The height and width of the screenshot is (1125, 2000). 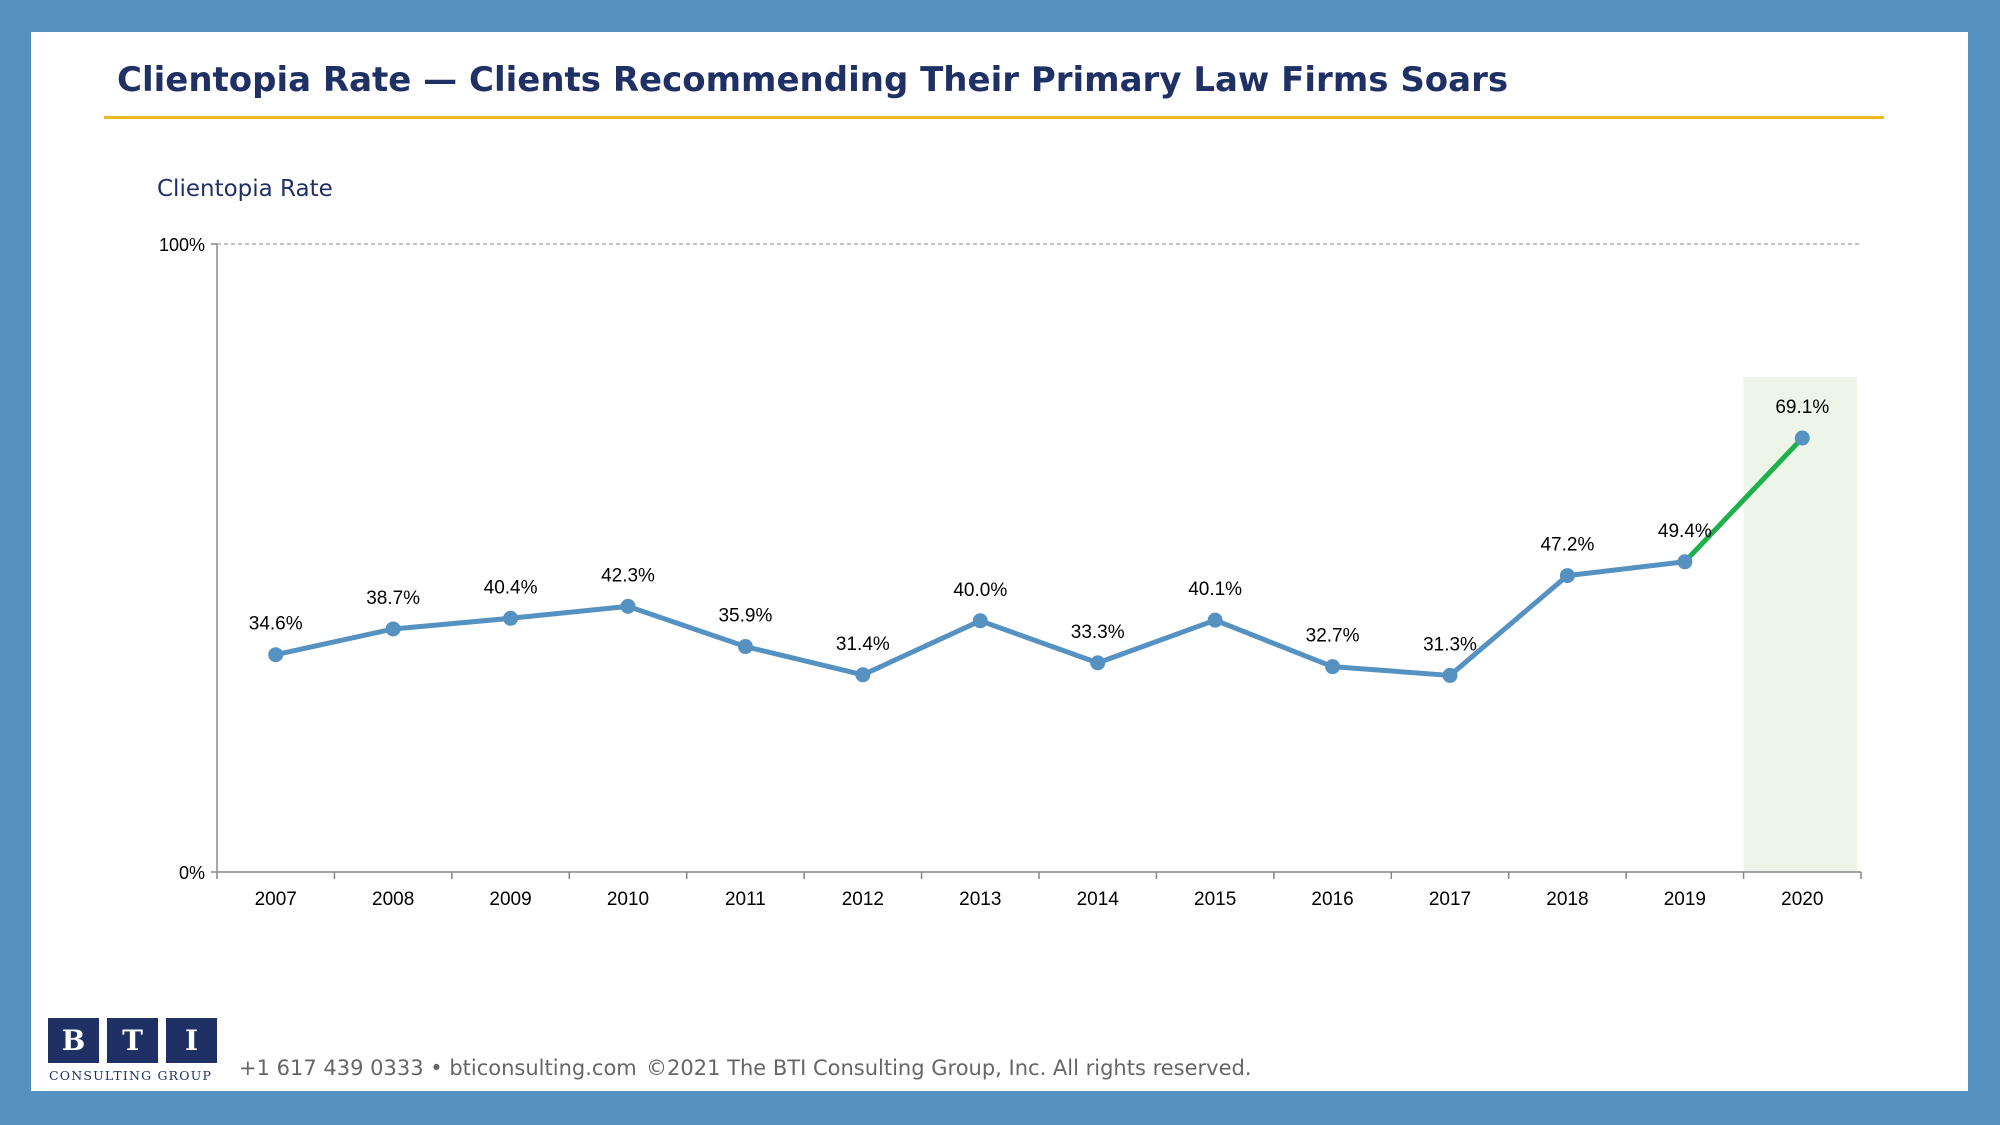 What do you see at coordinates (191, 1040) in the screenshot?
I see `logo-letter-i: I` at bounding box center [191, 1040].